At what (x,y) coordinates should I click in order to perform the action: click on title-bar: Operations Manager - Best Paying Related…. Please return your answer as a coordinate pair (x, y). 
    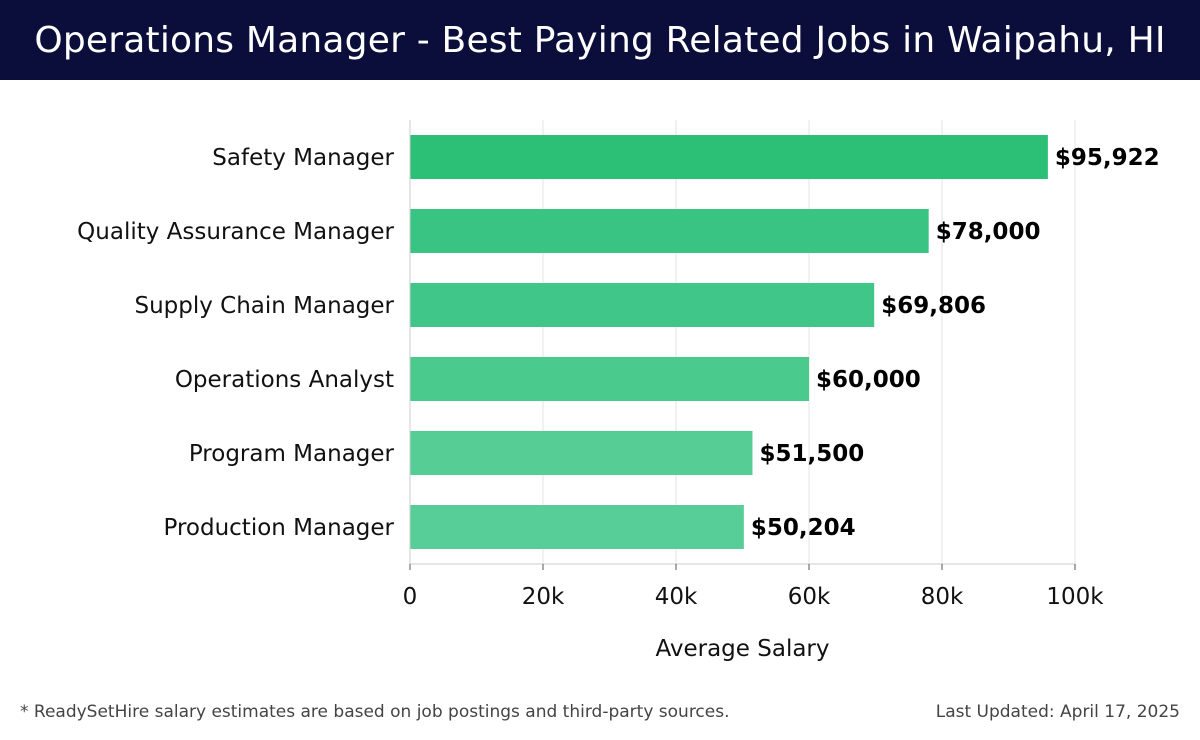
    Looking at the image, I should click on (600, 40).